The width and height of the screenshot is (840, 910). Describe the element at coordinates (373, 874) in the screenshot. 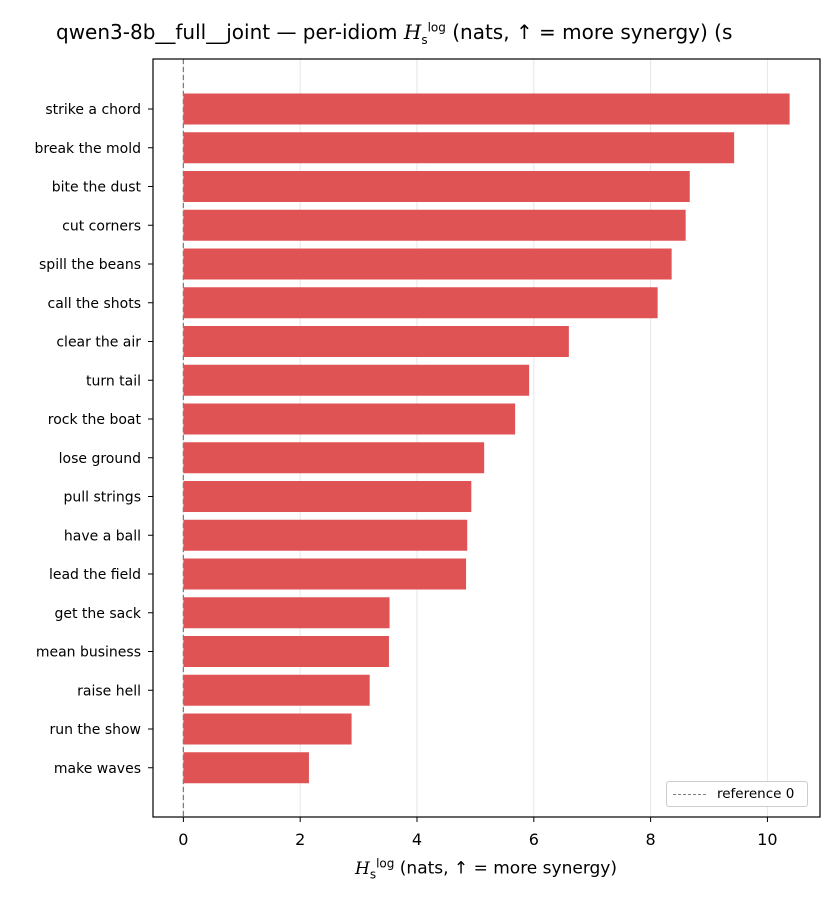

I see `xlabel-symbol-sub: s` at that location.